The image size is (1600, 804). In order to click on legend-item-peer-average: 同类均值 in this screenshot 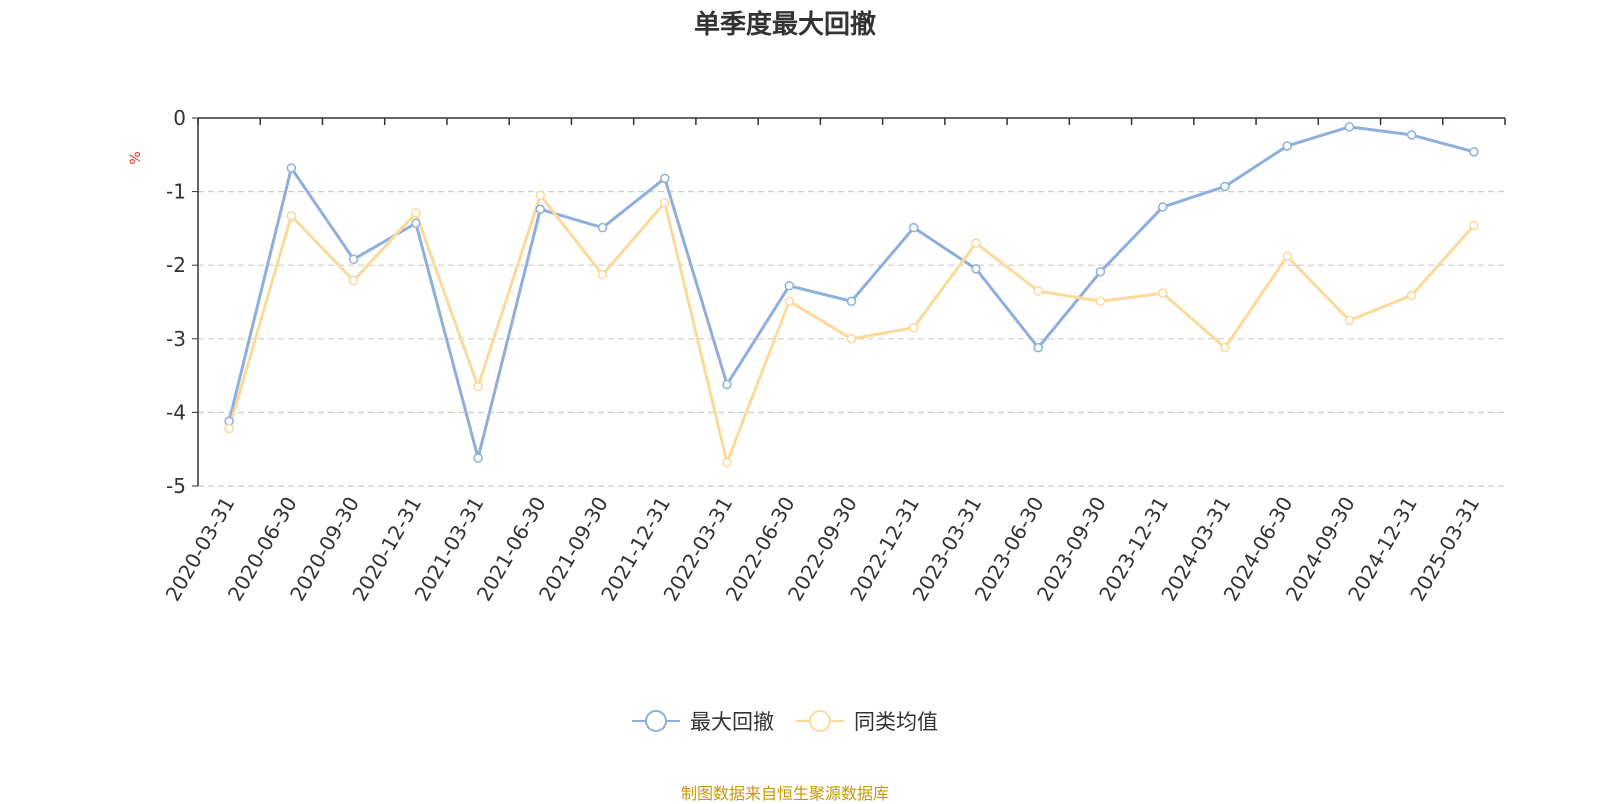, I will do `click(867, 721)`.